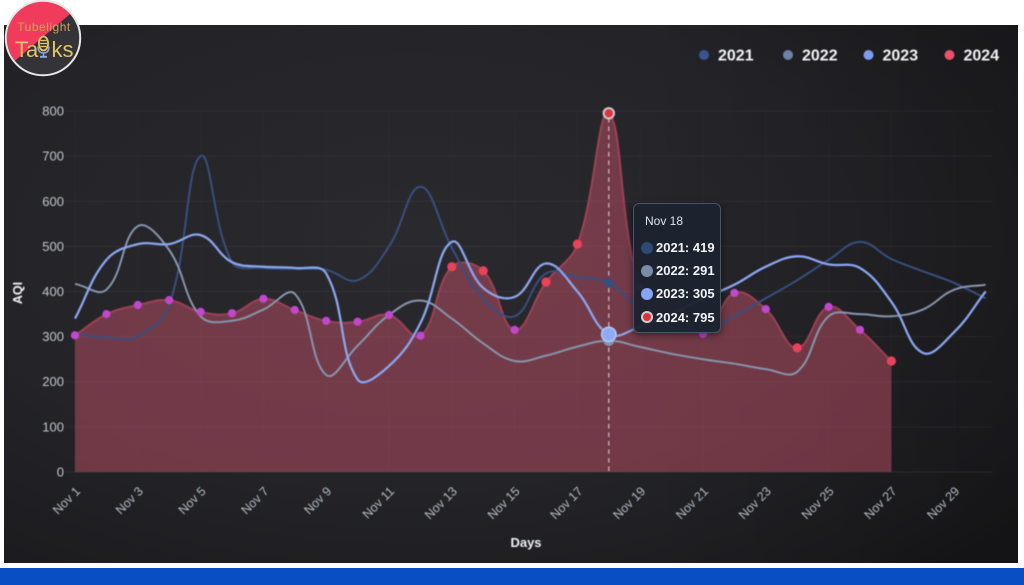 This screenshot has width=1024, height=585. I want to click on svg-text: 2023, so click(901, 56).